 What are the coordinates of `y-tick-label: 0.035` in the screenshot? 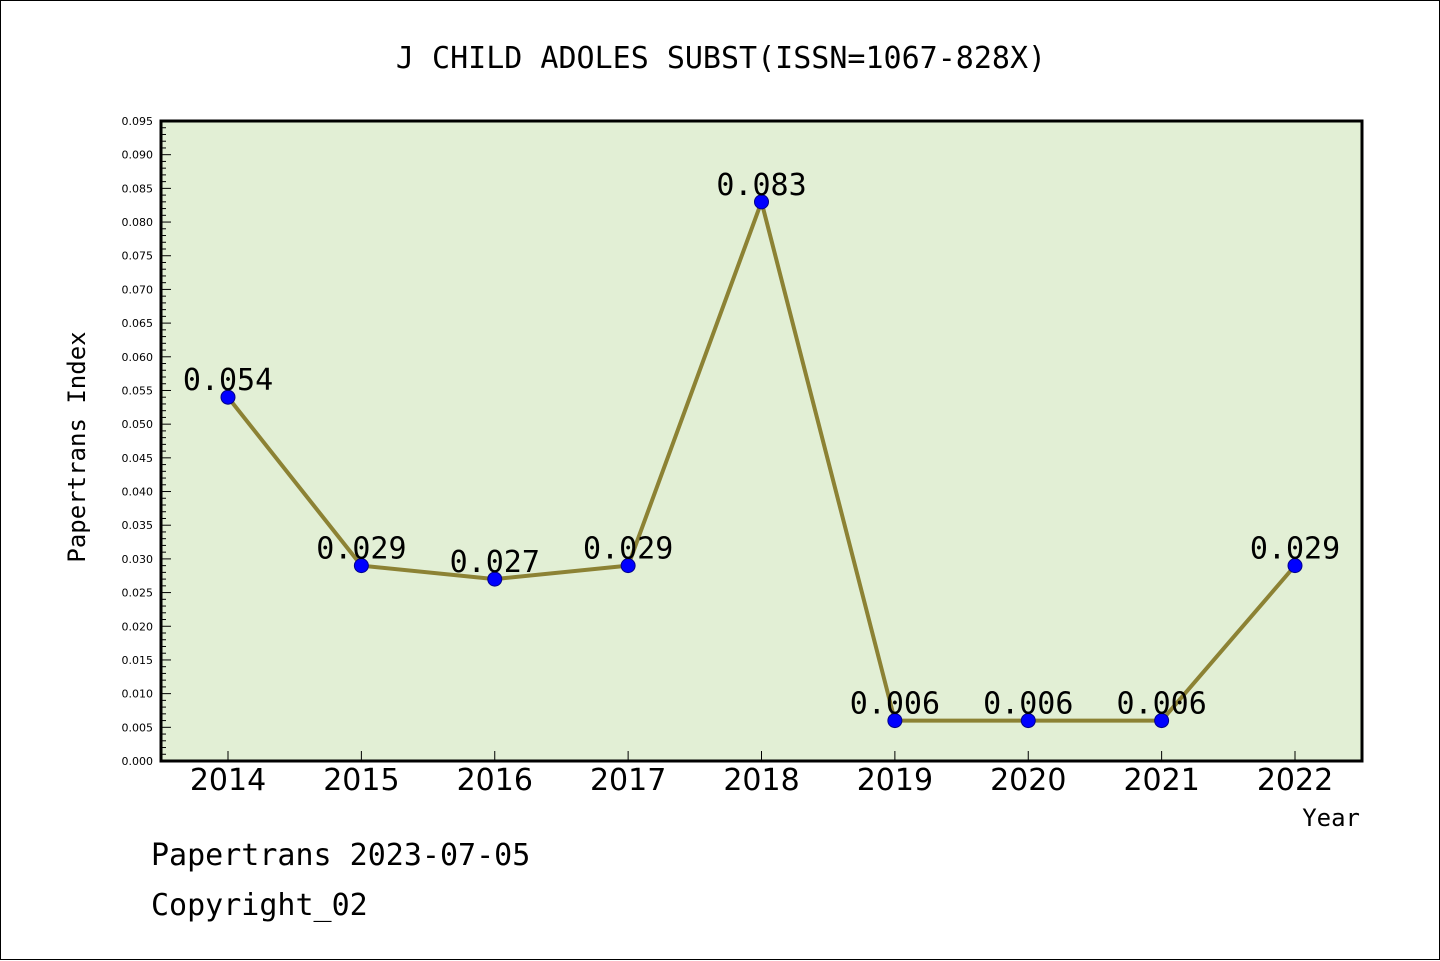 It's located at (138, 525).